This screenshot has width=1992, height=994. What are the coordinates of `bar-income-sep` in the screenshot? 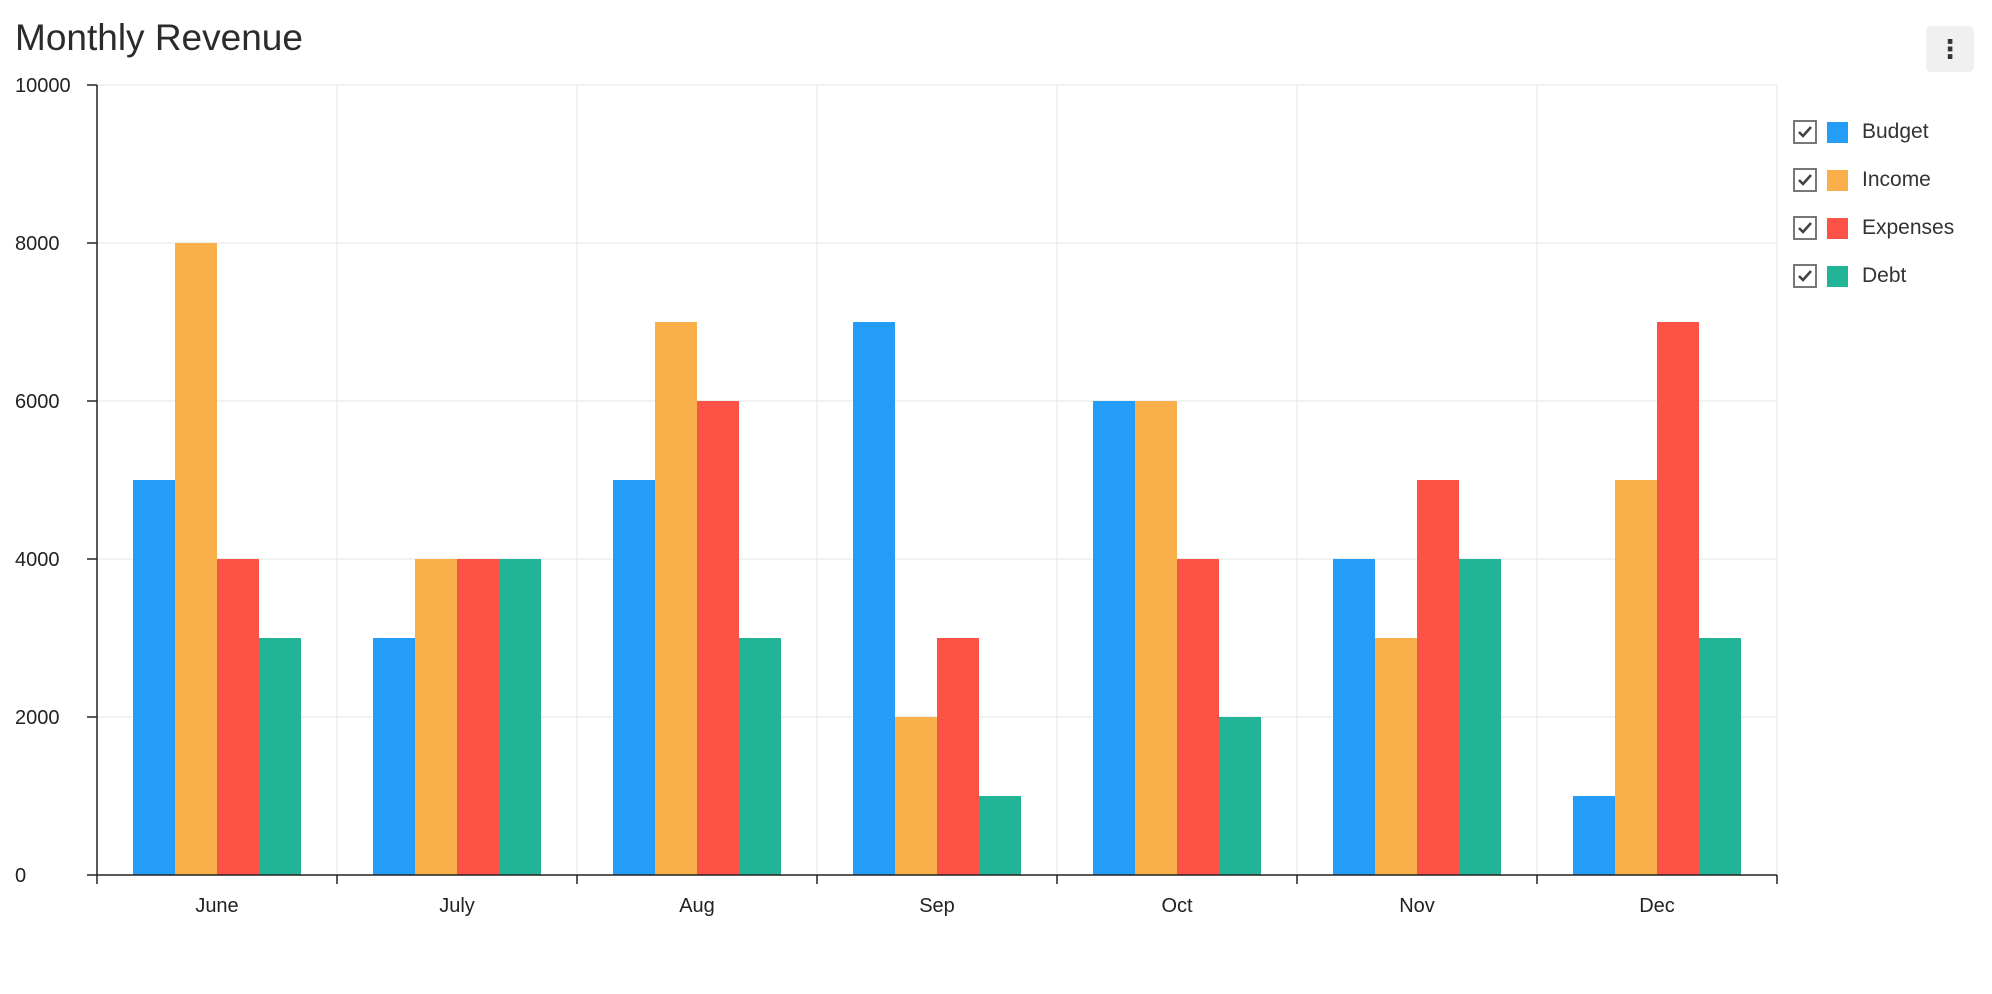 It's located at (916, 796).